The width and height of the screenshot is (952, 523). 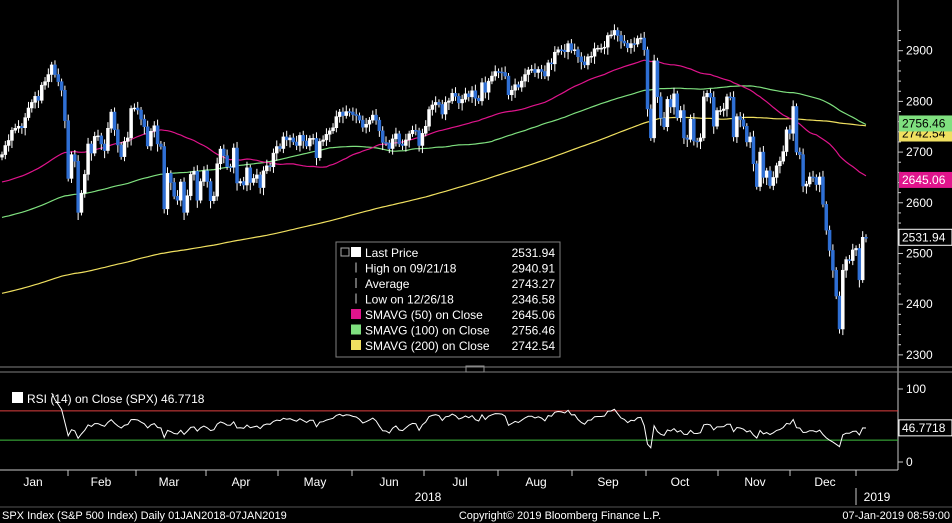 I want to click on y-tick-label: 2500, so click(x=919, y=253).